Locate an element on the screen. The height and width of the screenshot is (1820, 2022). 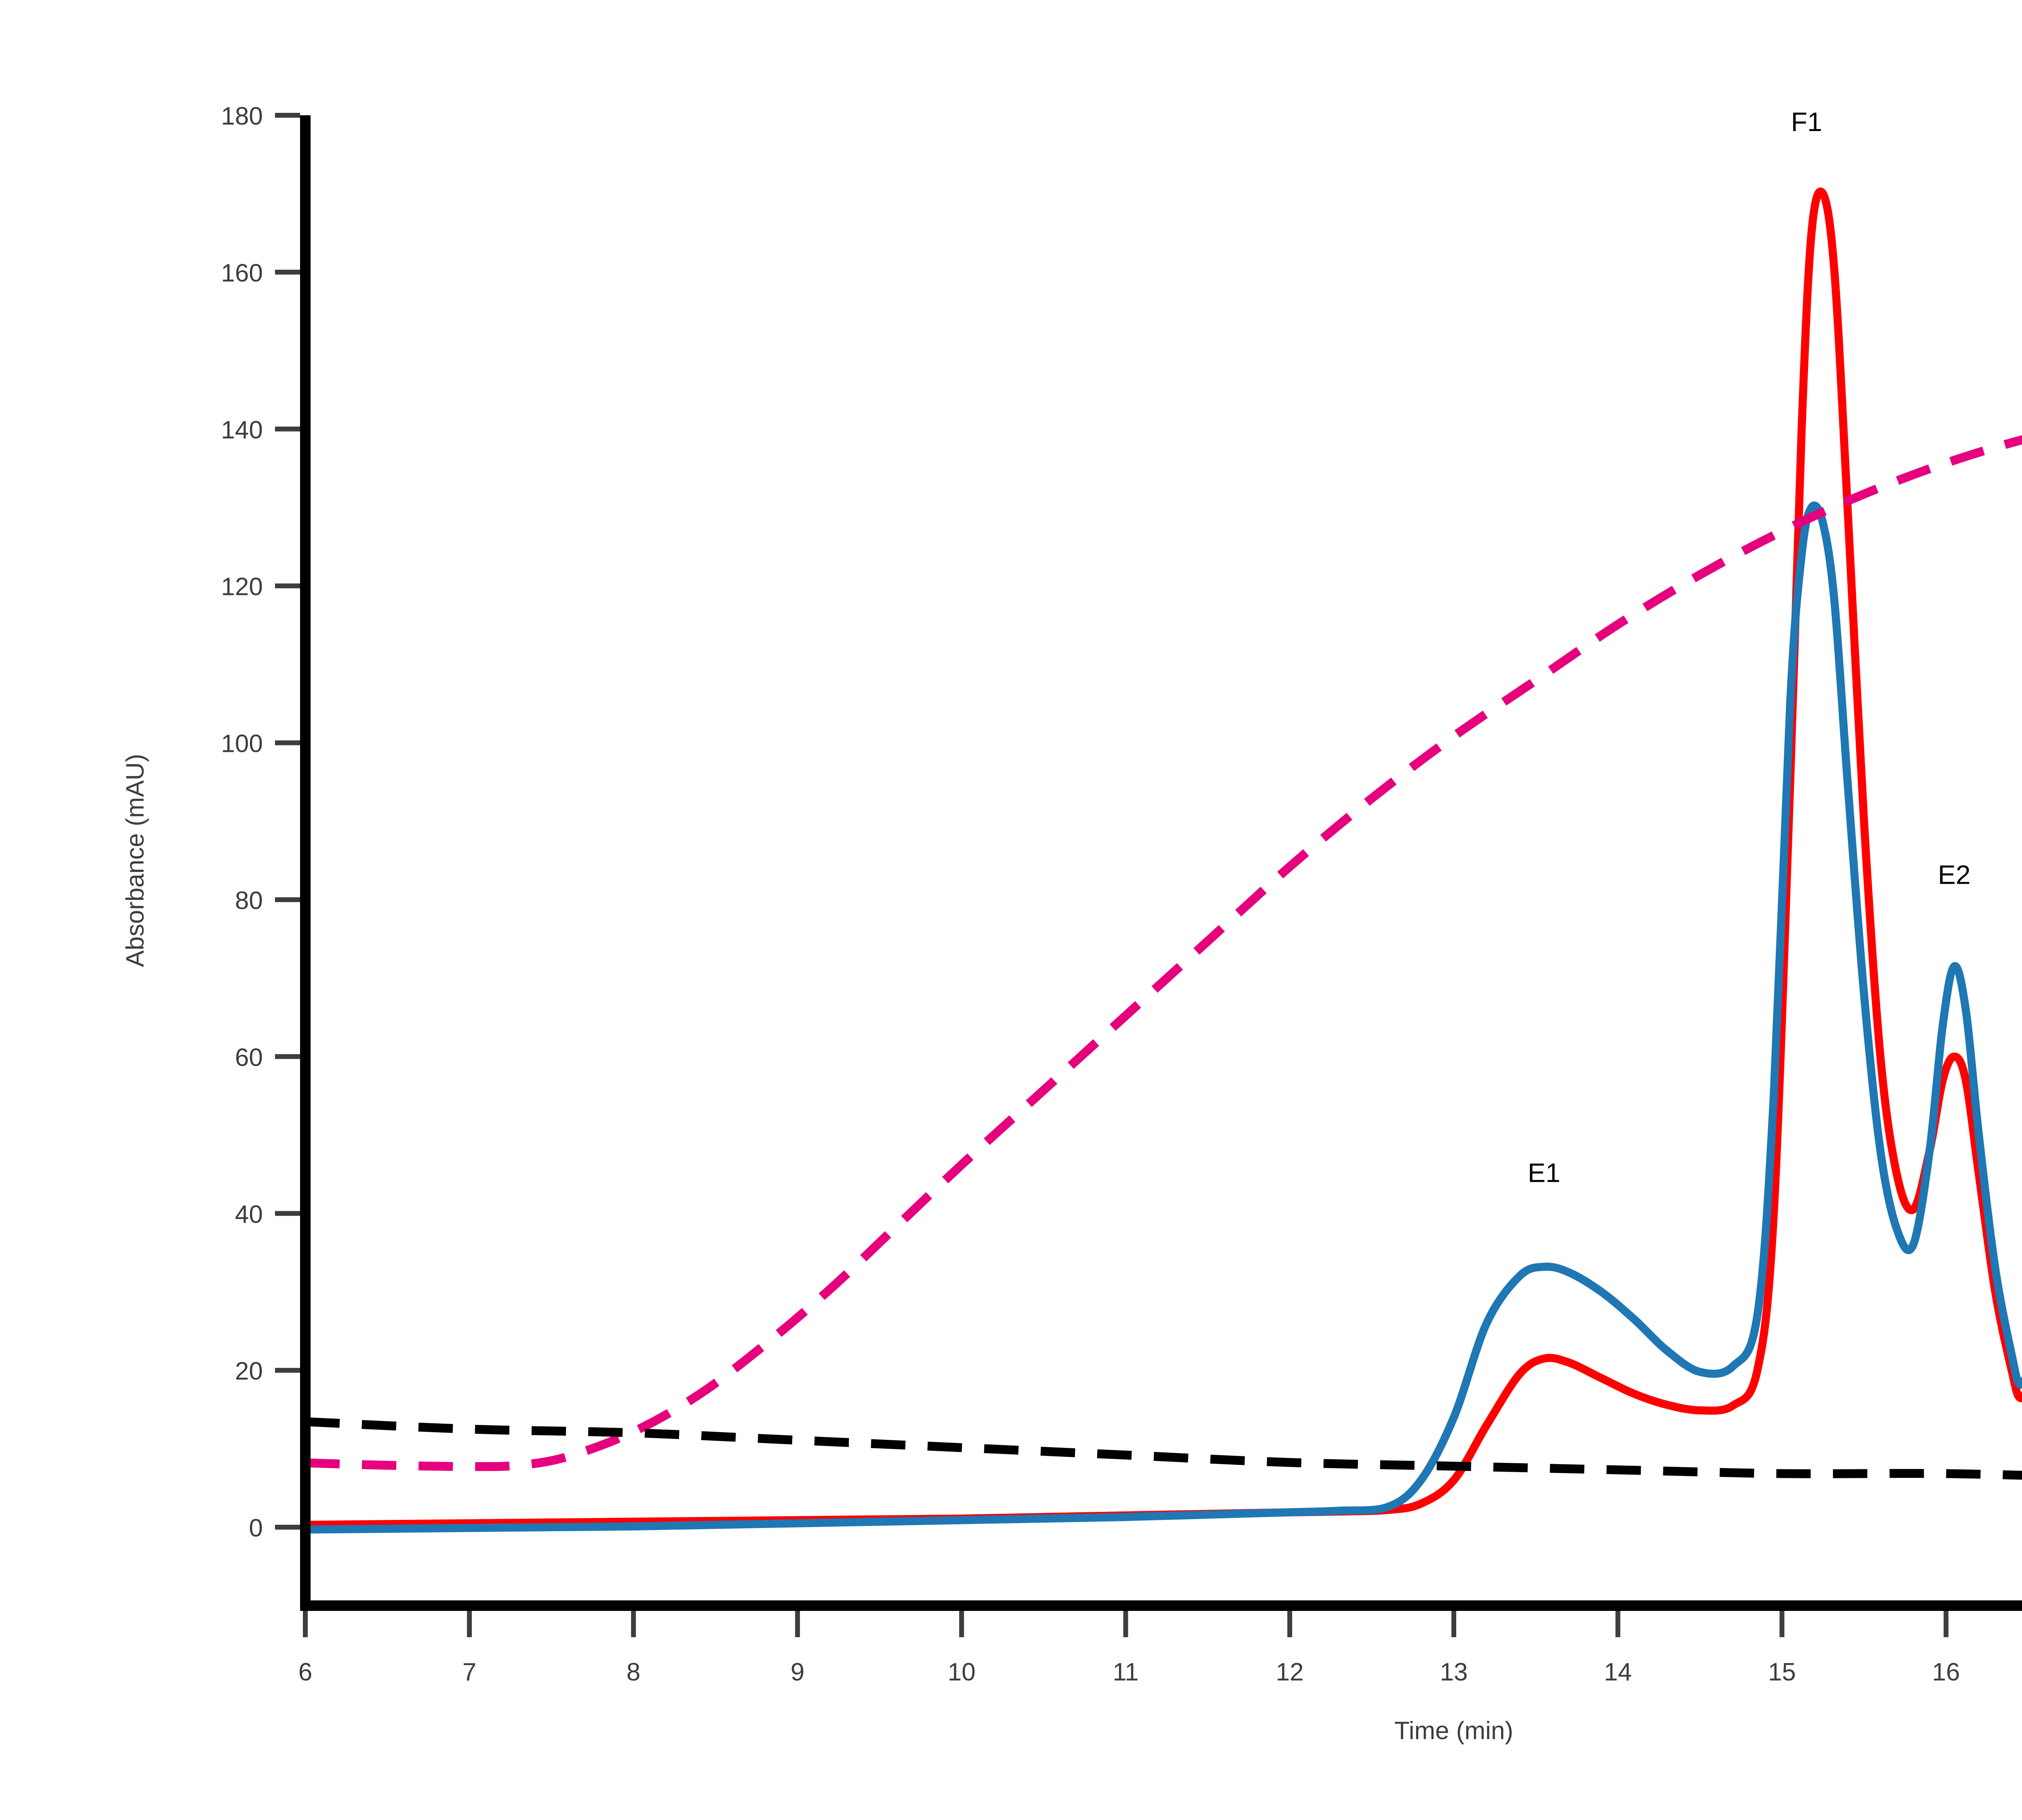
y-axis-title-absorbance: Absorbance (mAU) is located at coordinates (135, 861).